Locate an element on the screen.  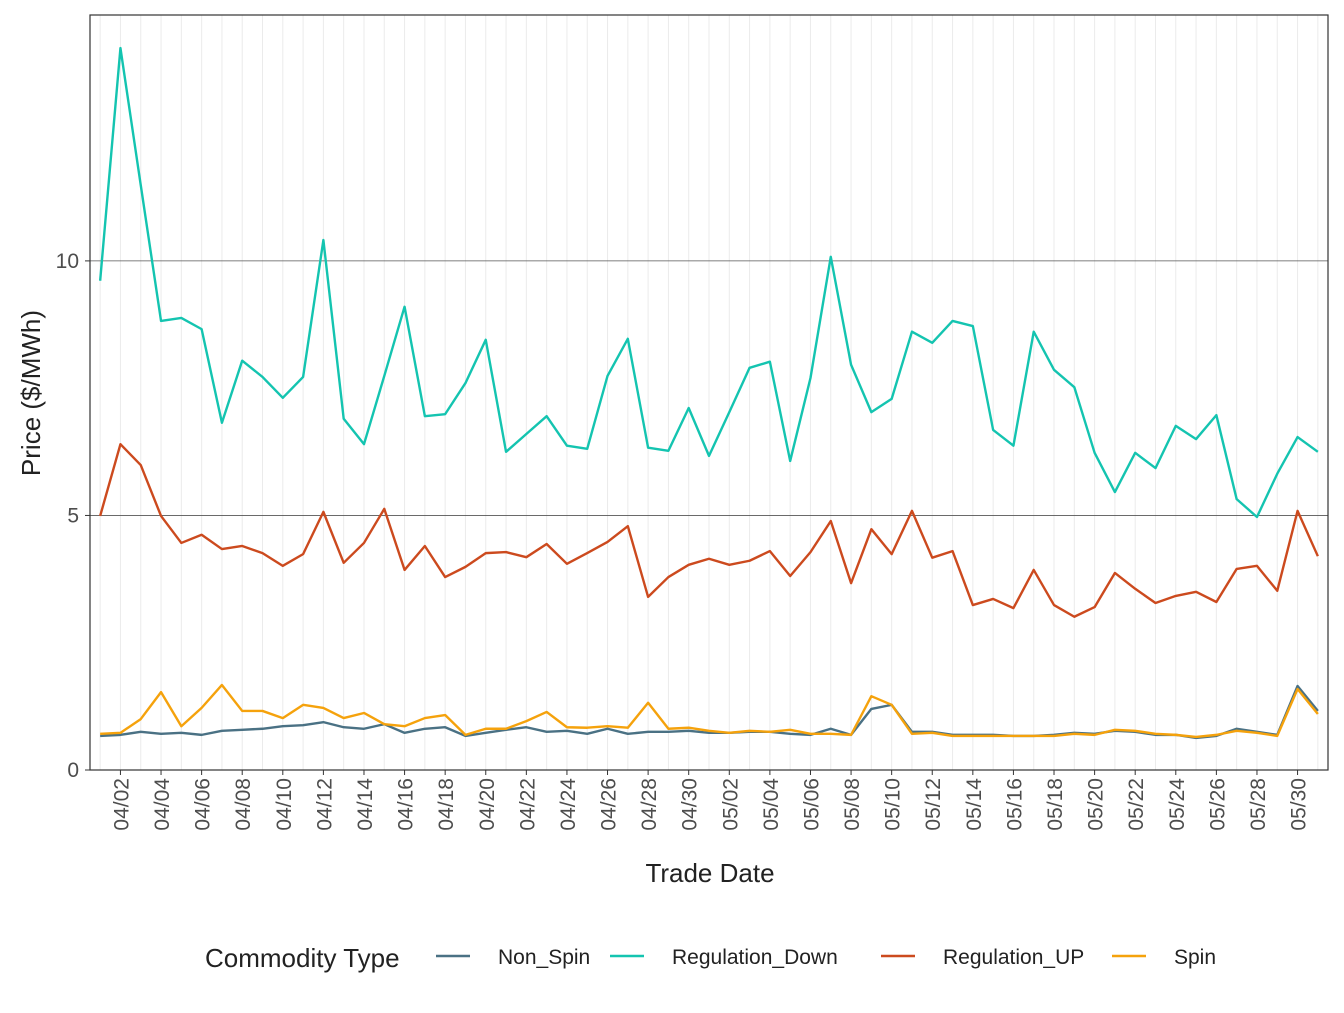
y-tick-label: 5 is located at coordinates (73, 515).